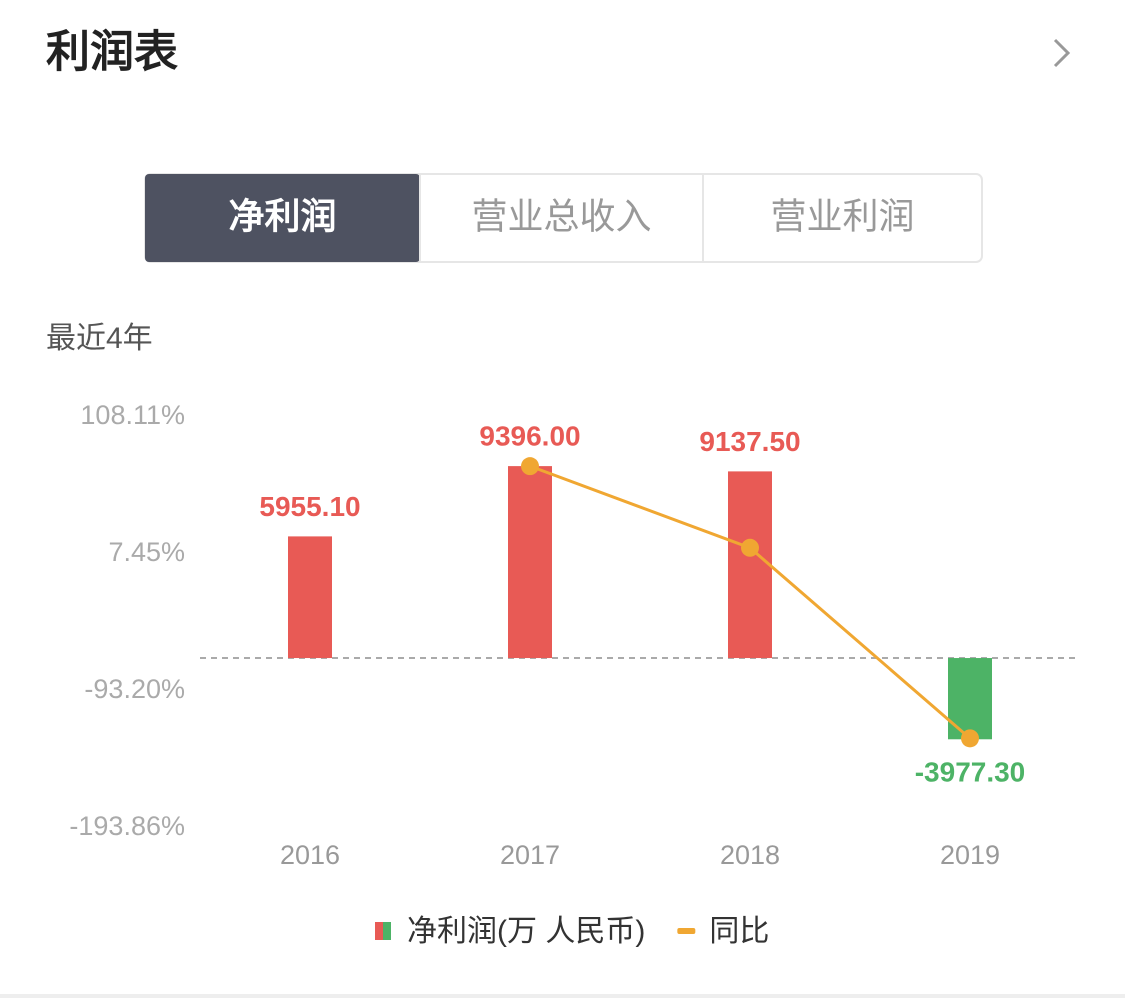 The image size is (1125, 1000). Describe the element at coordinates (970, 855) in the screenshot. I see `x-tick-label: 2019` at that location.